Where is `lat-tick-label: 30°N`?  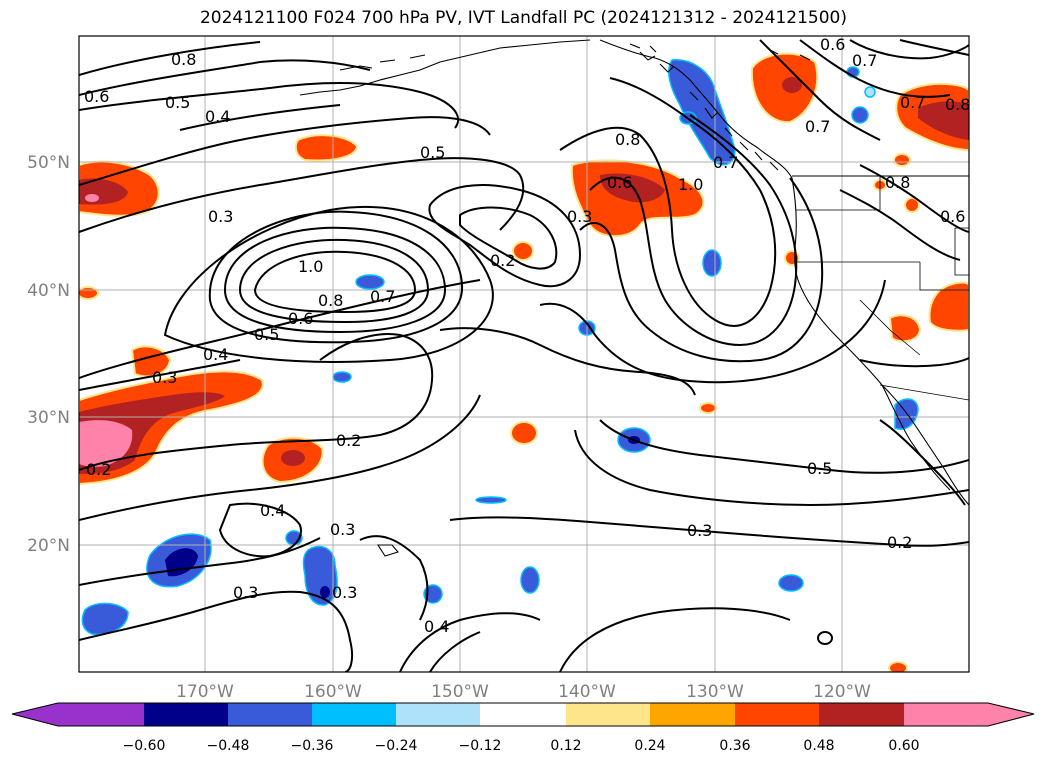 lat-tick-label: 30°N is located at coordinates (48, 418).